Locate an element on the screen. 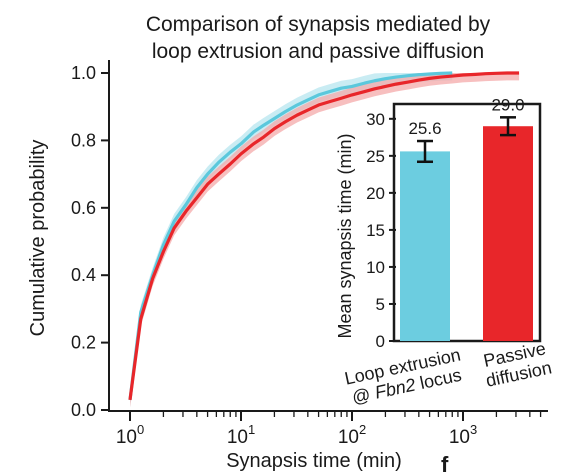 Image resolution: width=566 pixels, height=473 pixels. main-y-tick-label: 0.4 is located at coordinates (83, 275).